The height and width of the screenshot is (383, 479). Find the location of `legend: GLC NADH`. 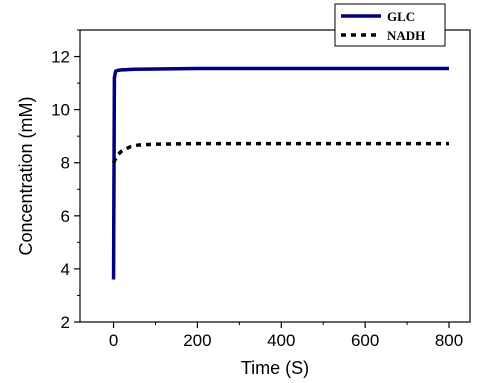

legend: GLC NADH is located at coordinates (390, 25).